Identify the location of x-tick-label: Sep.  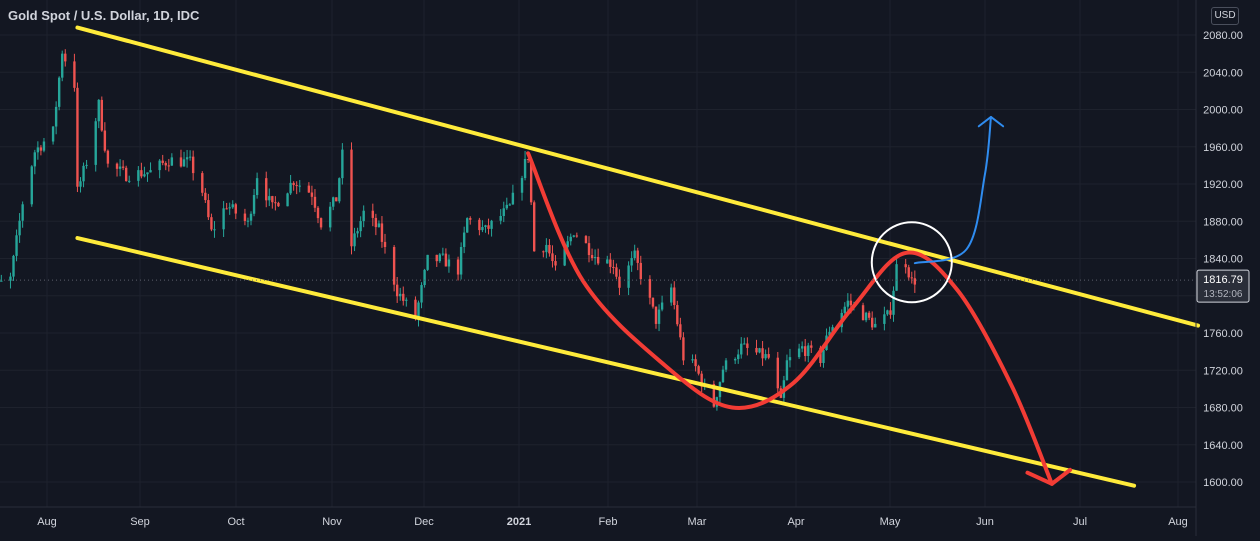
(140, 522).